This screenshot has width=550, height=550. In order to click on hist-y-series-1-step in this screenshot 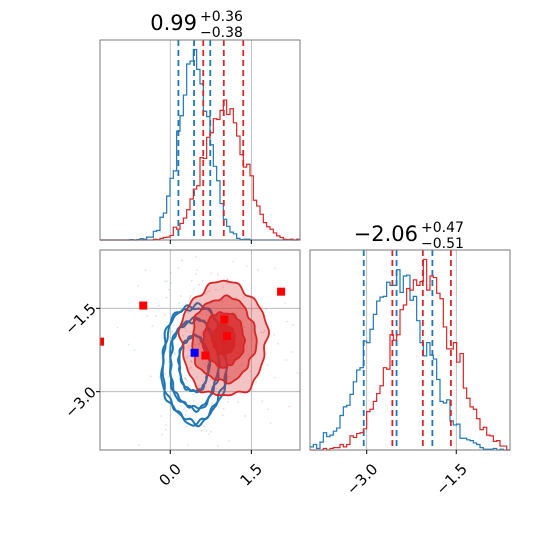, I will do `click(410, 354)`.